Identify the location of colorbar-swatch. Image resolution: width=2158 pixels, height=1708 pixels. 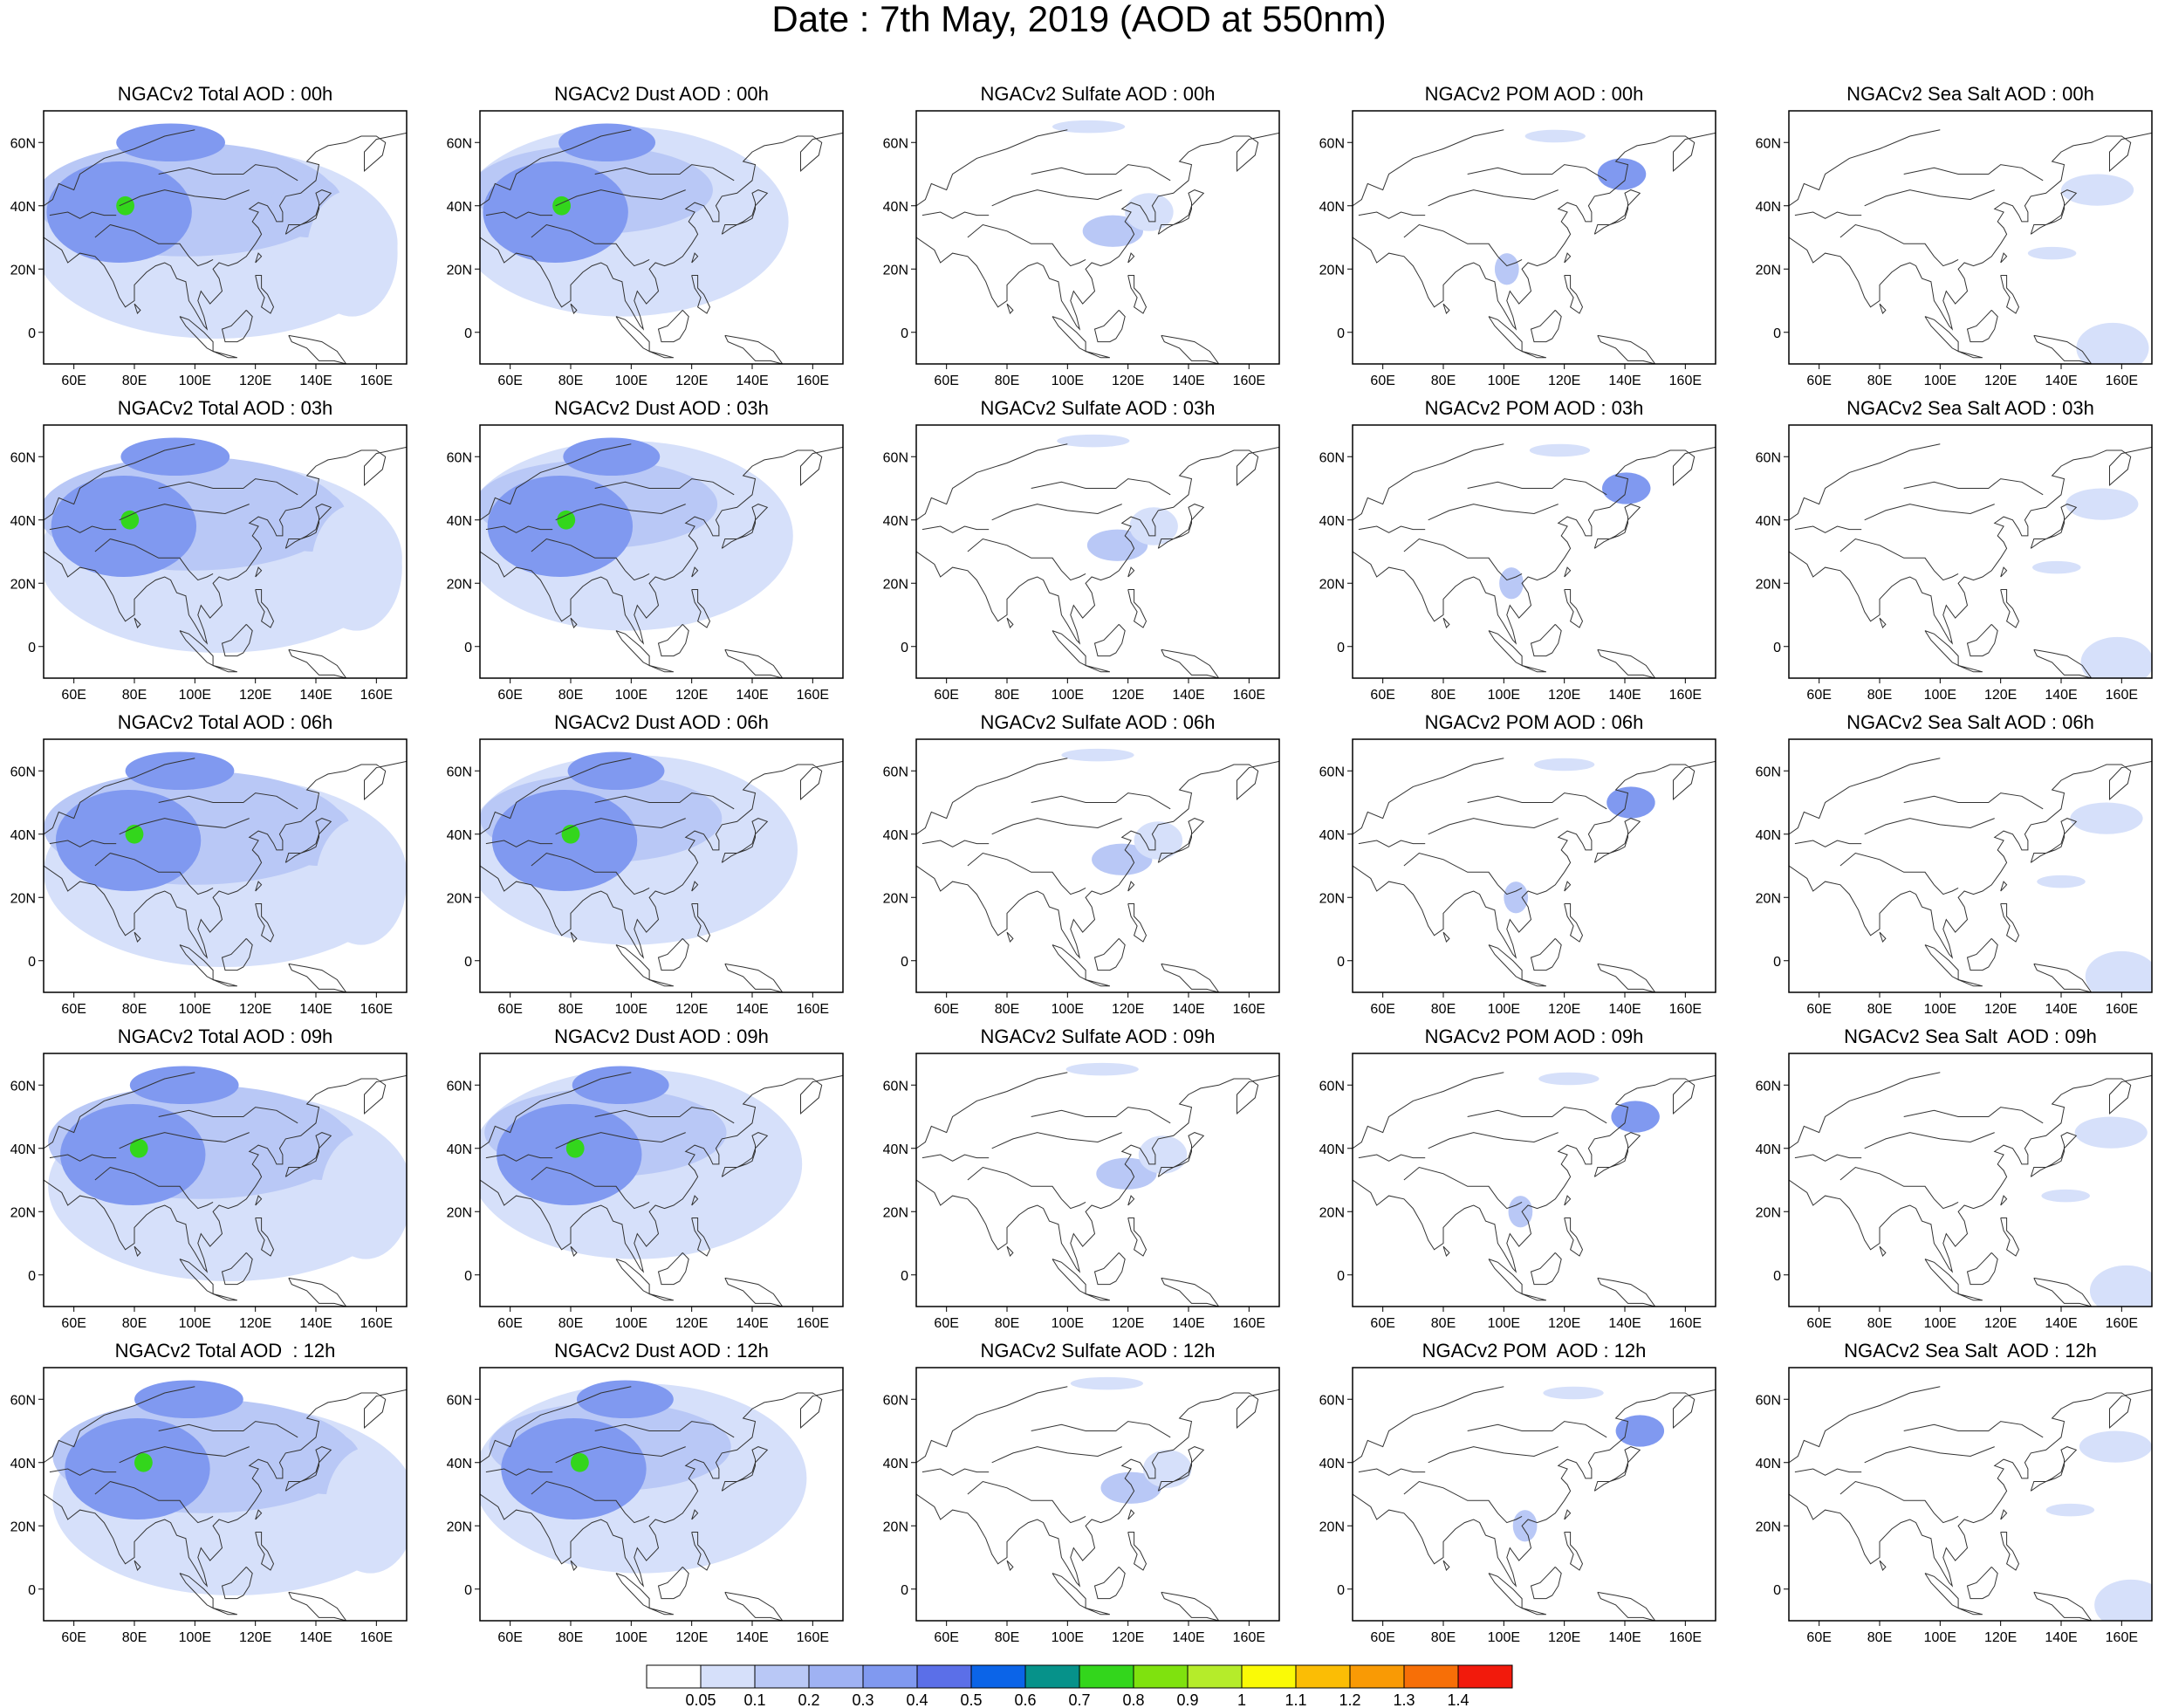
(782, 1676).